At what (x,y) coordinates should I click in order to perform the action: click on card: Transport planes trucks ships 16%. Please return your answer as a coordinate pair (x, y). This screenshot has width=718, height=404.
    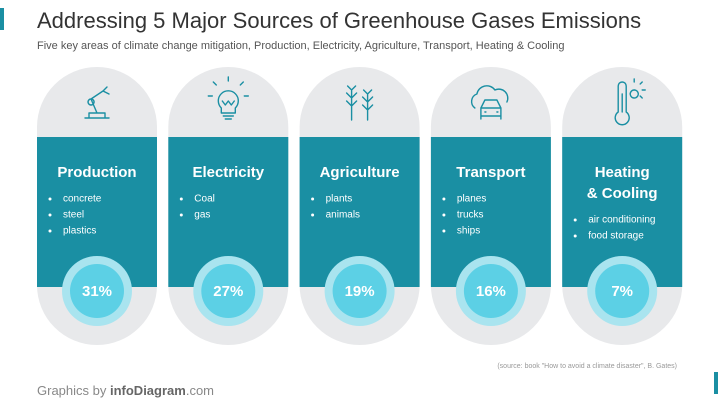
    Looking at the image, I should click on (490, 206).